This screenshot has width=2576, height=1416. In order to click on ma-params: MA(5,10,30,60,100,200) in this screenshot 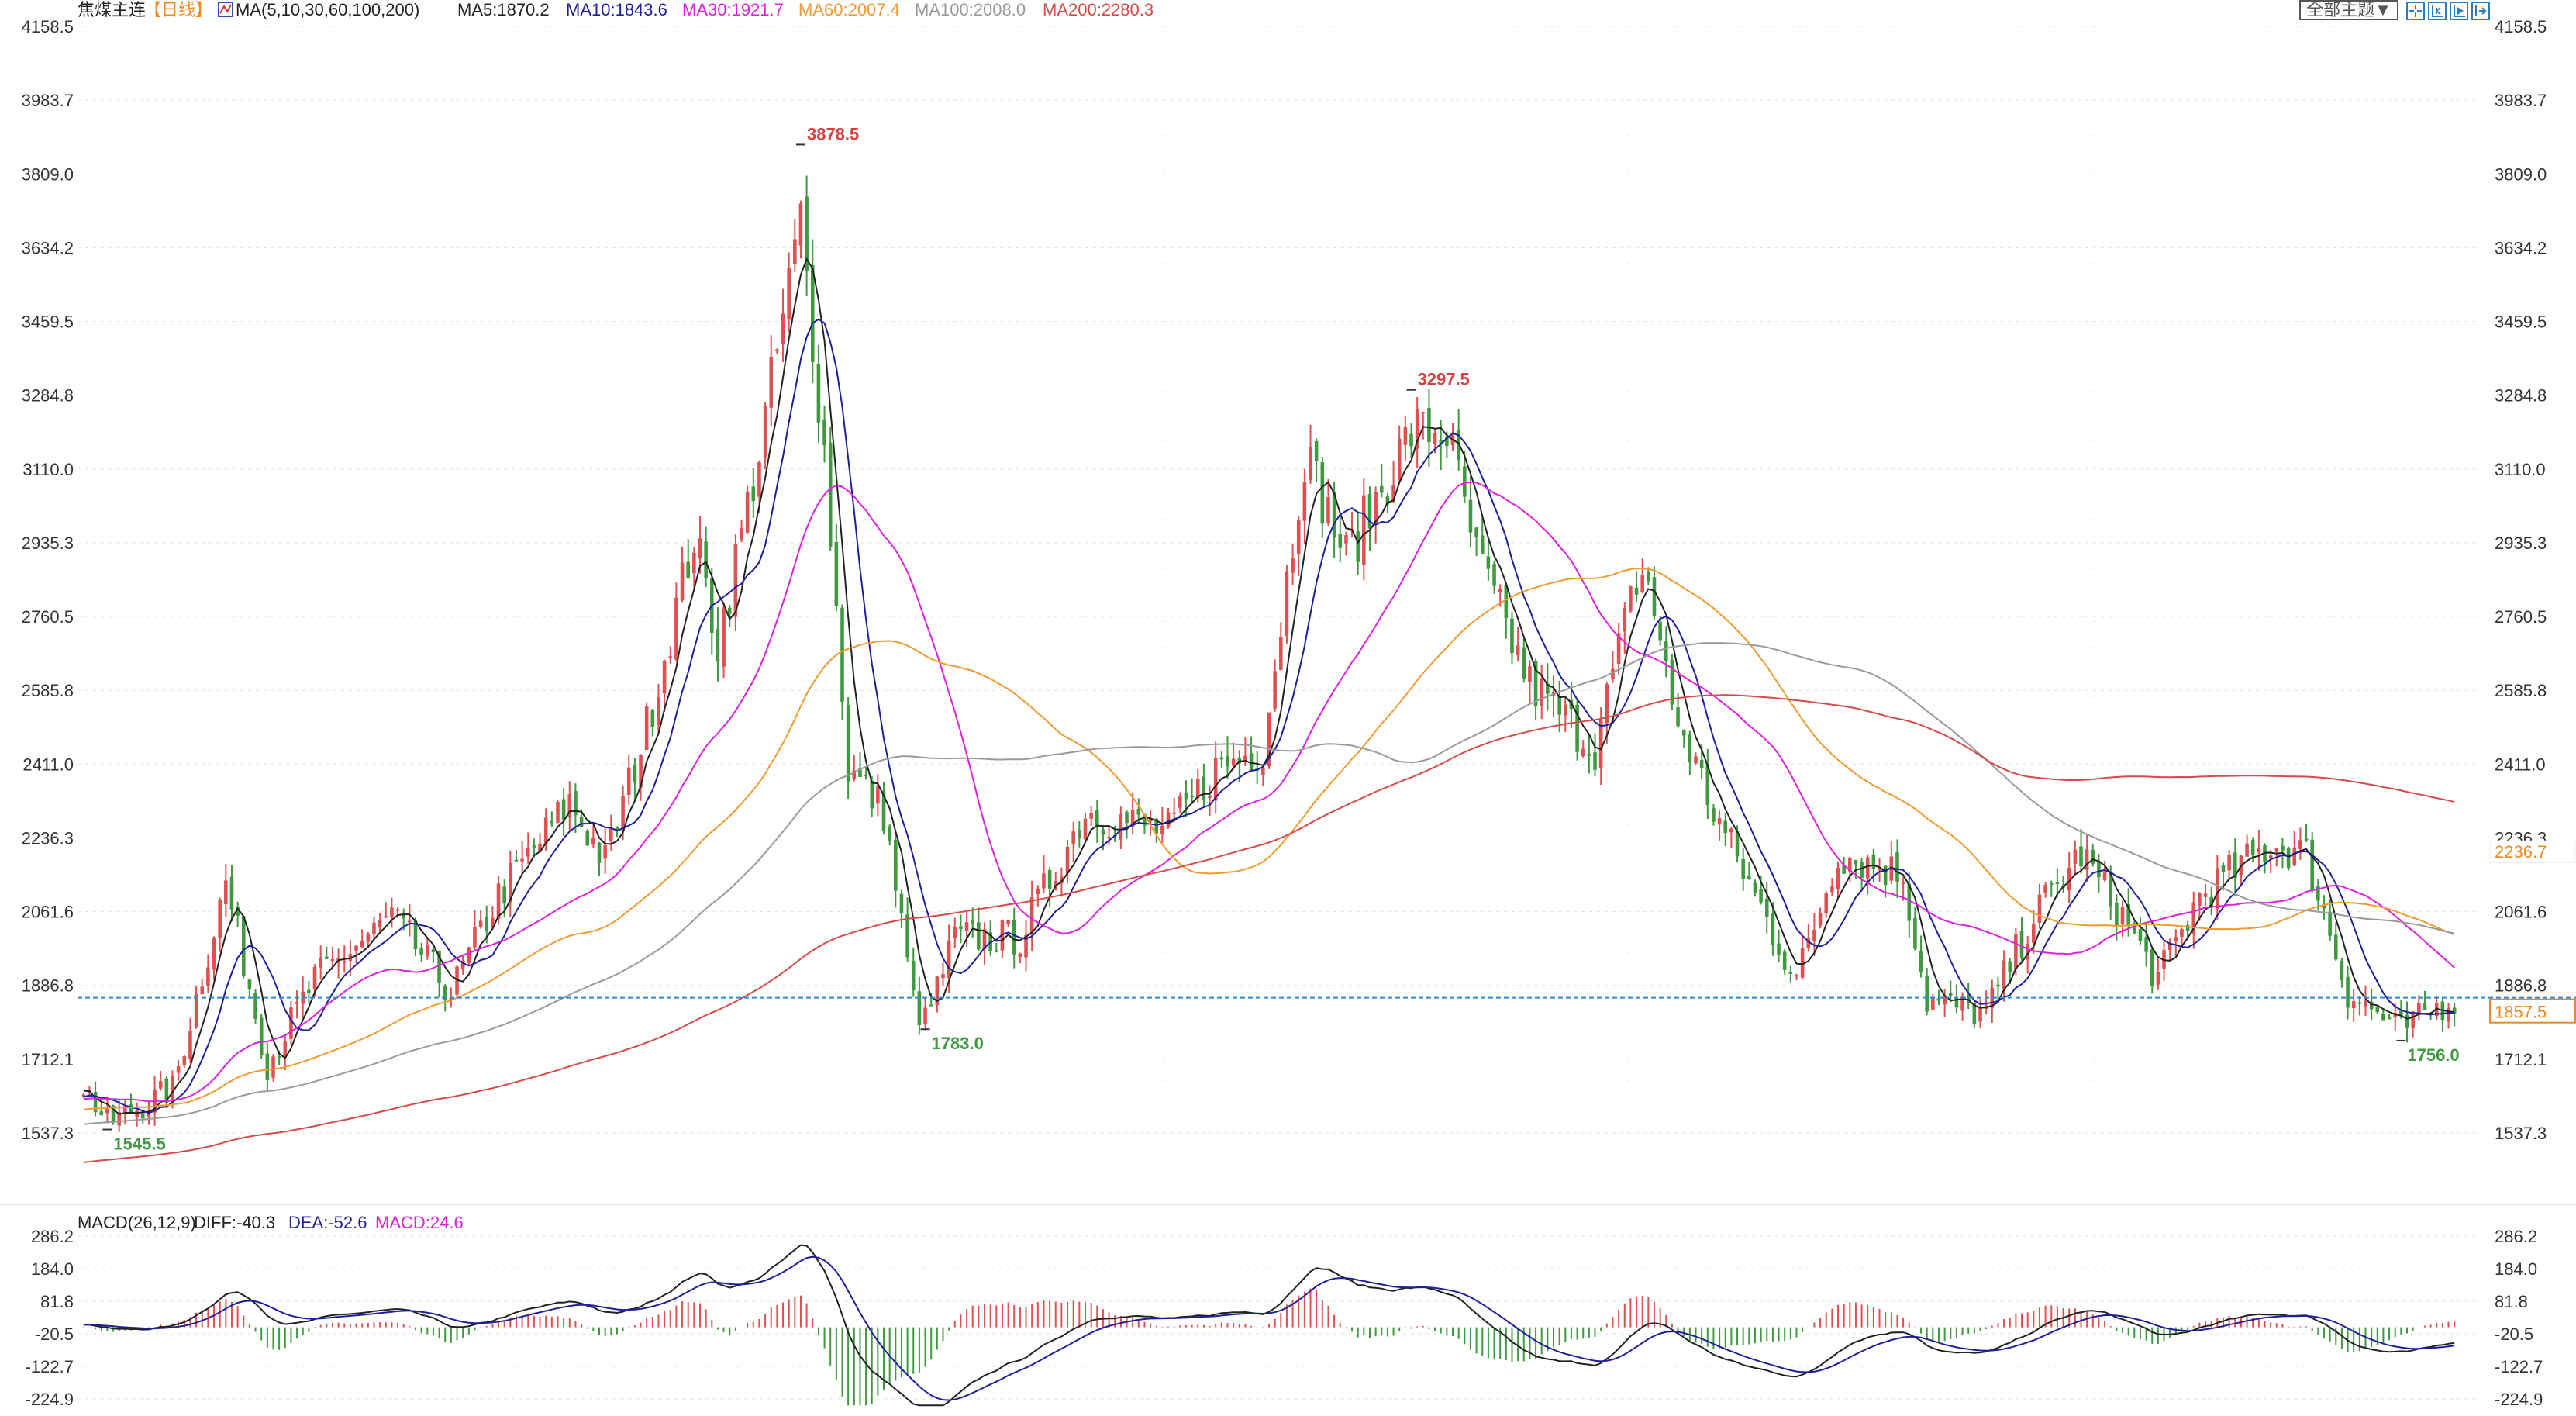, I will do `click(327, 9)`.